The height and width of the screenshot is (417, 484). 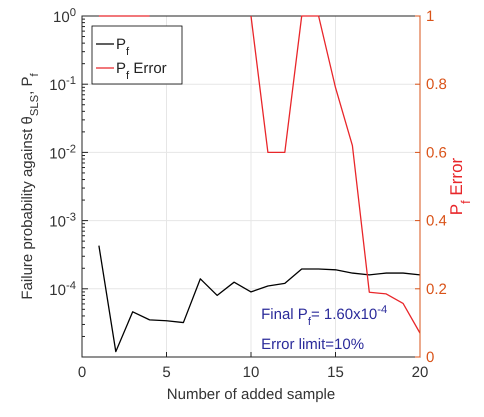 What do you see at coordinates (62, 152) in the screenshot?
I see `y-tick-label: 10$^{-2}$` at bounding box center [62, 152].